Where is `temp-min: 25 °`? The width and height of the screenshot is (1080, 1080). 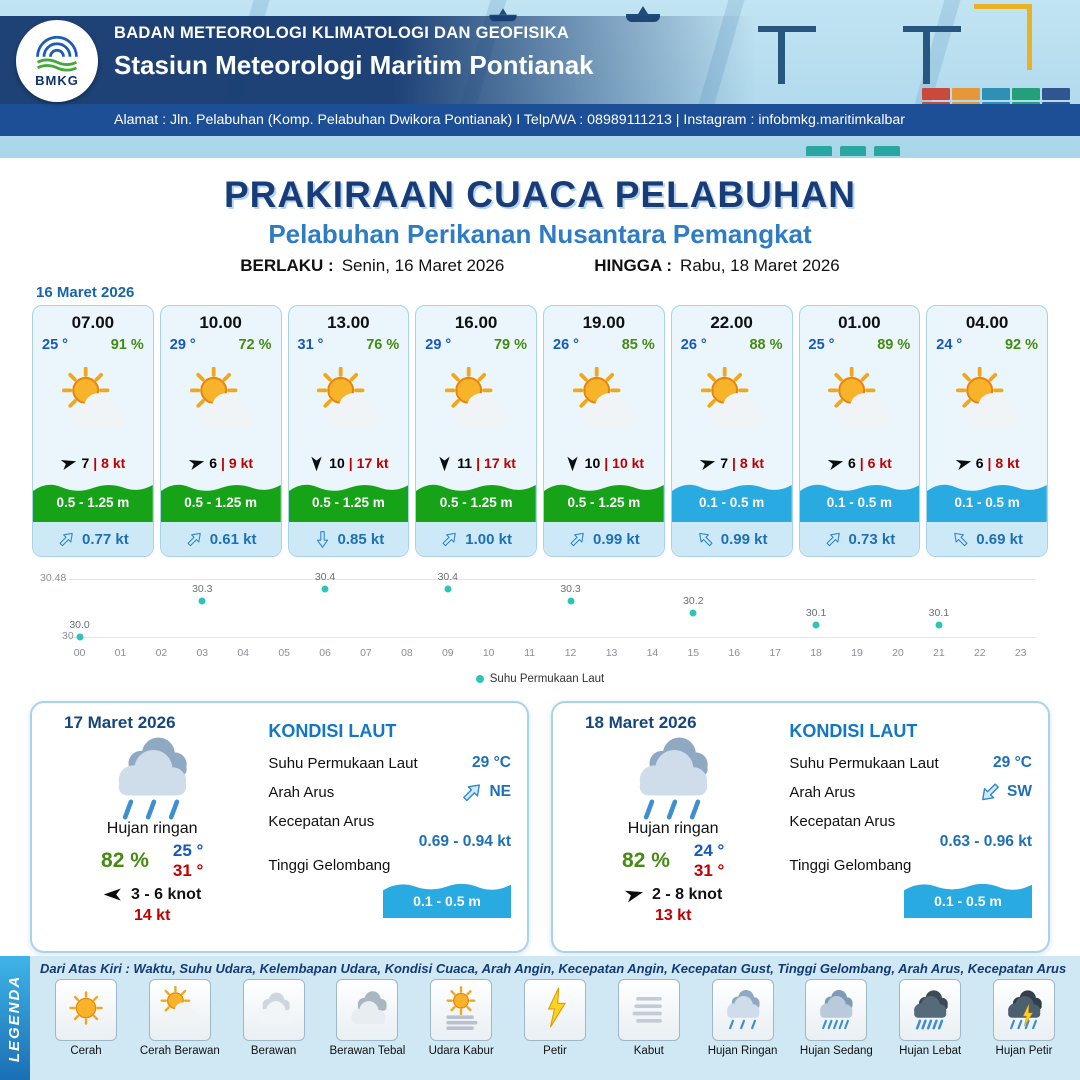 temp-min: 25 ° is located at coordinates (188, 850).